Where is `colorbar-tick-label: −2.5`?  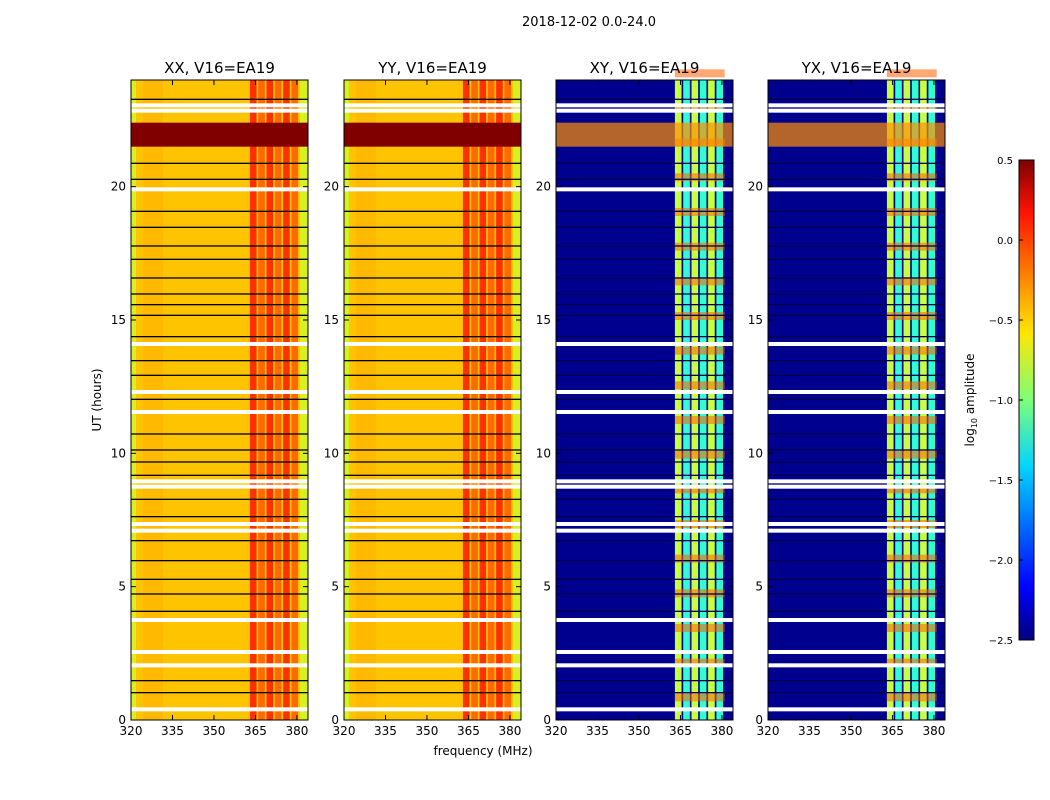 colorbar-tick-label: −2.5 is located at coordinates (1001, 641).